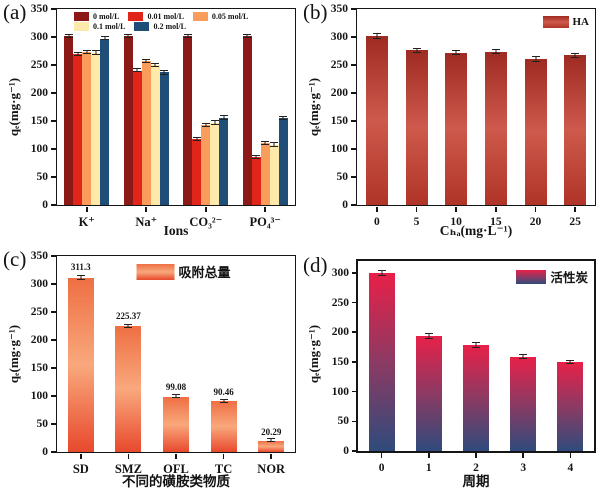 The image size is (600, 494). What do you see at coordinates (570, 468) in the screenshot?
I see `x-tick-label: 4` at bounding box center [570, 468].